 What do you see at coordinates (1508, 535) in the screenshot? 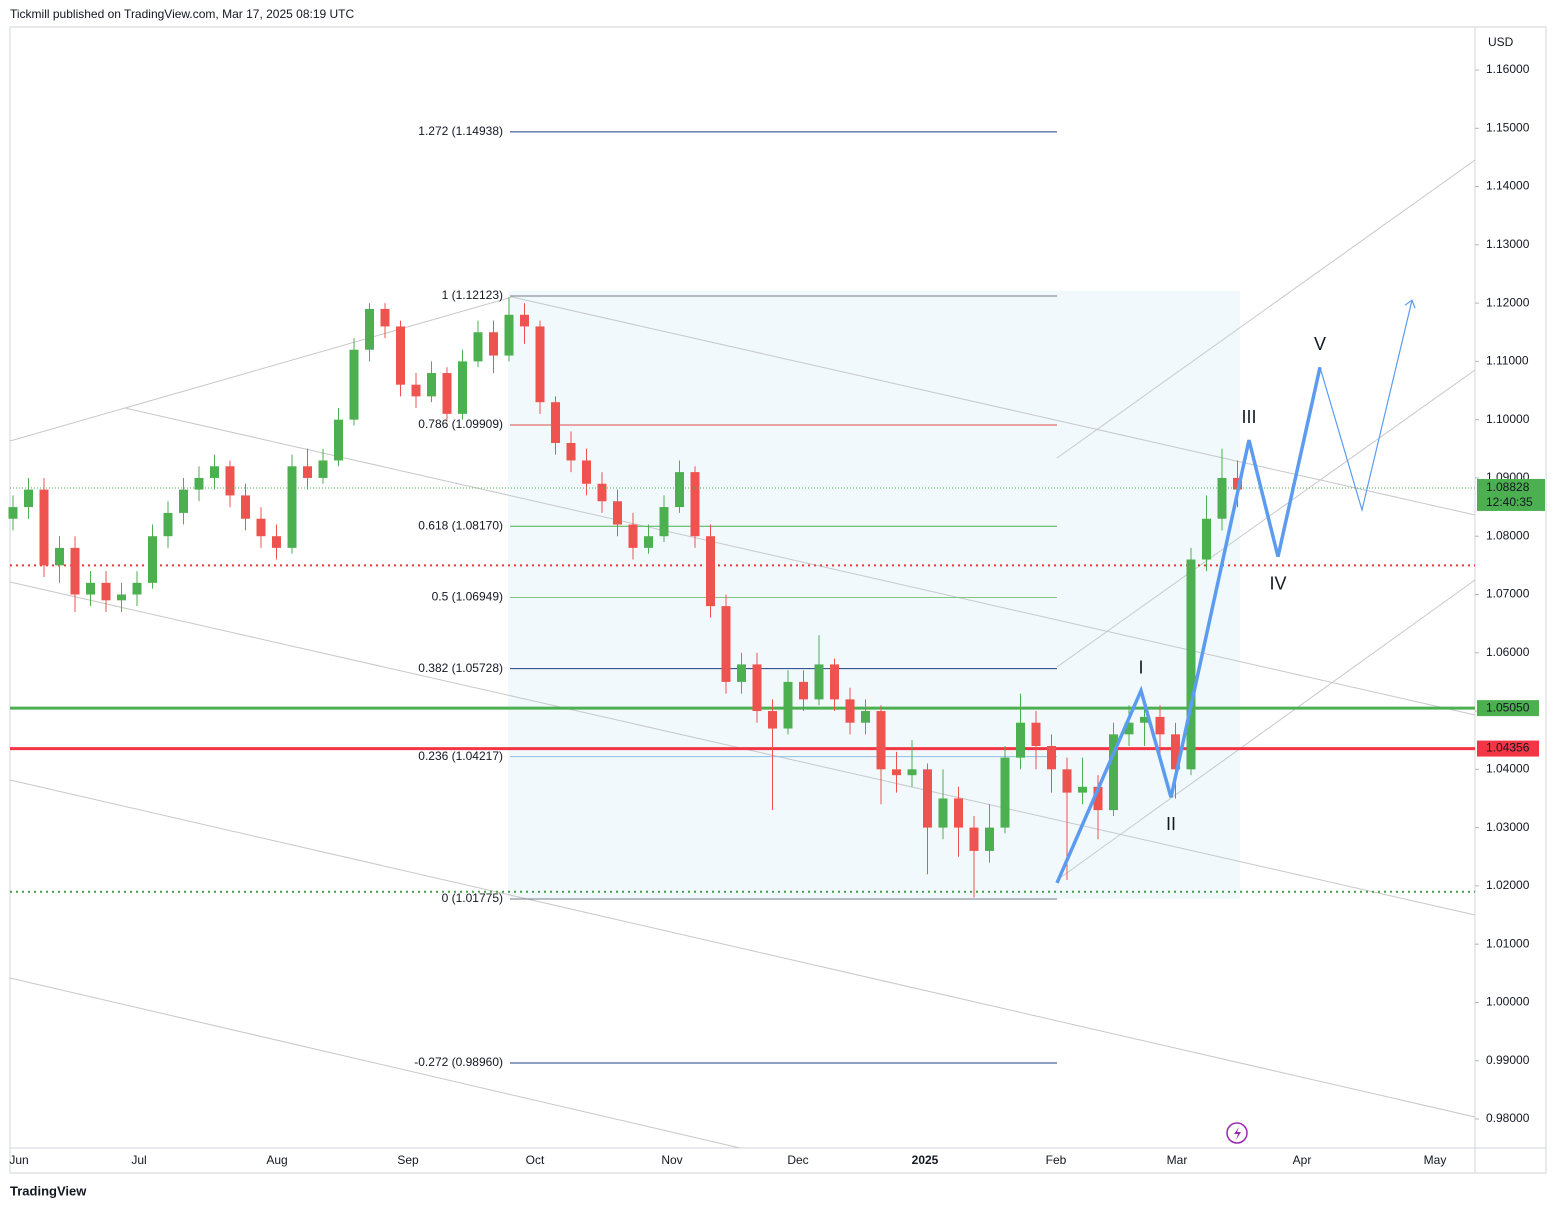
I see `y-tick-label: 1.08000` at bounding box center [1508, 535].